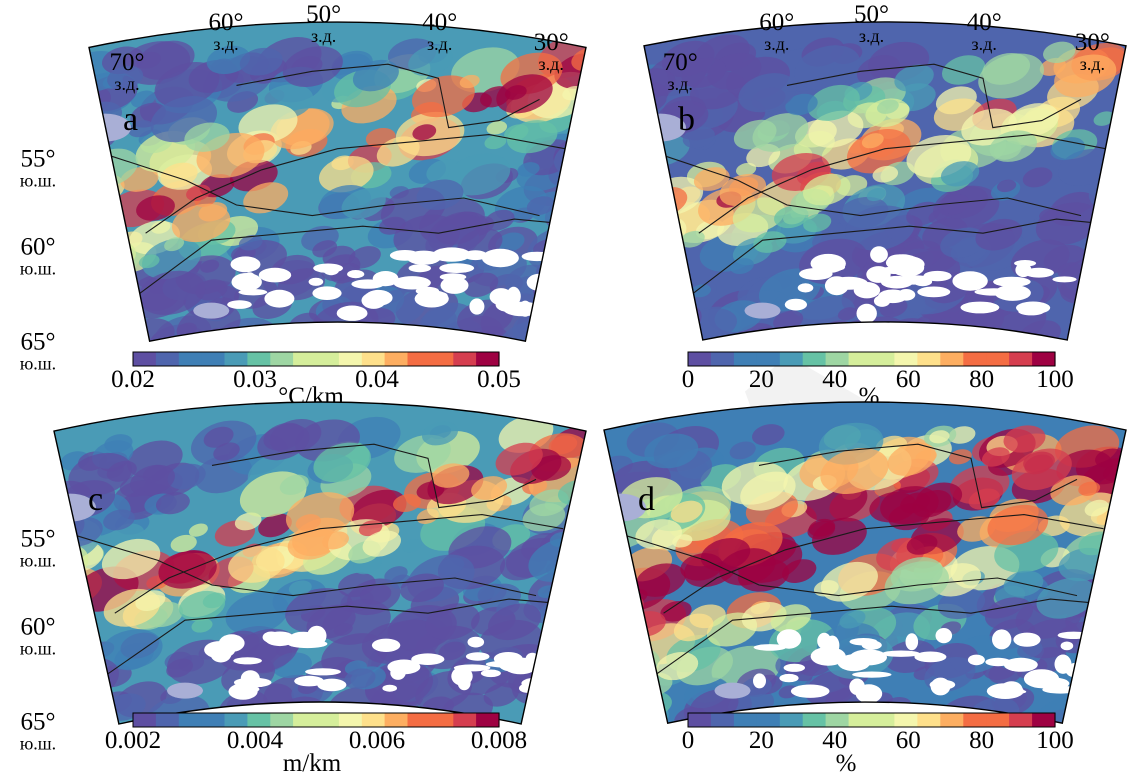 This screenshot has width=1137, height=776. Describe the element at coordinates (761, 740) in the screenshot. I see `colorbar-tick-label: 20` at that location.